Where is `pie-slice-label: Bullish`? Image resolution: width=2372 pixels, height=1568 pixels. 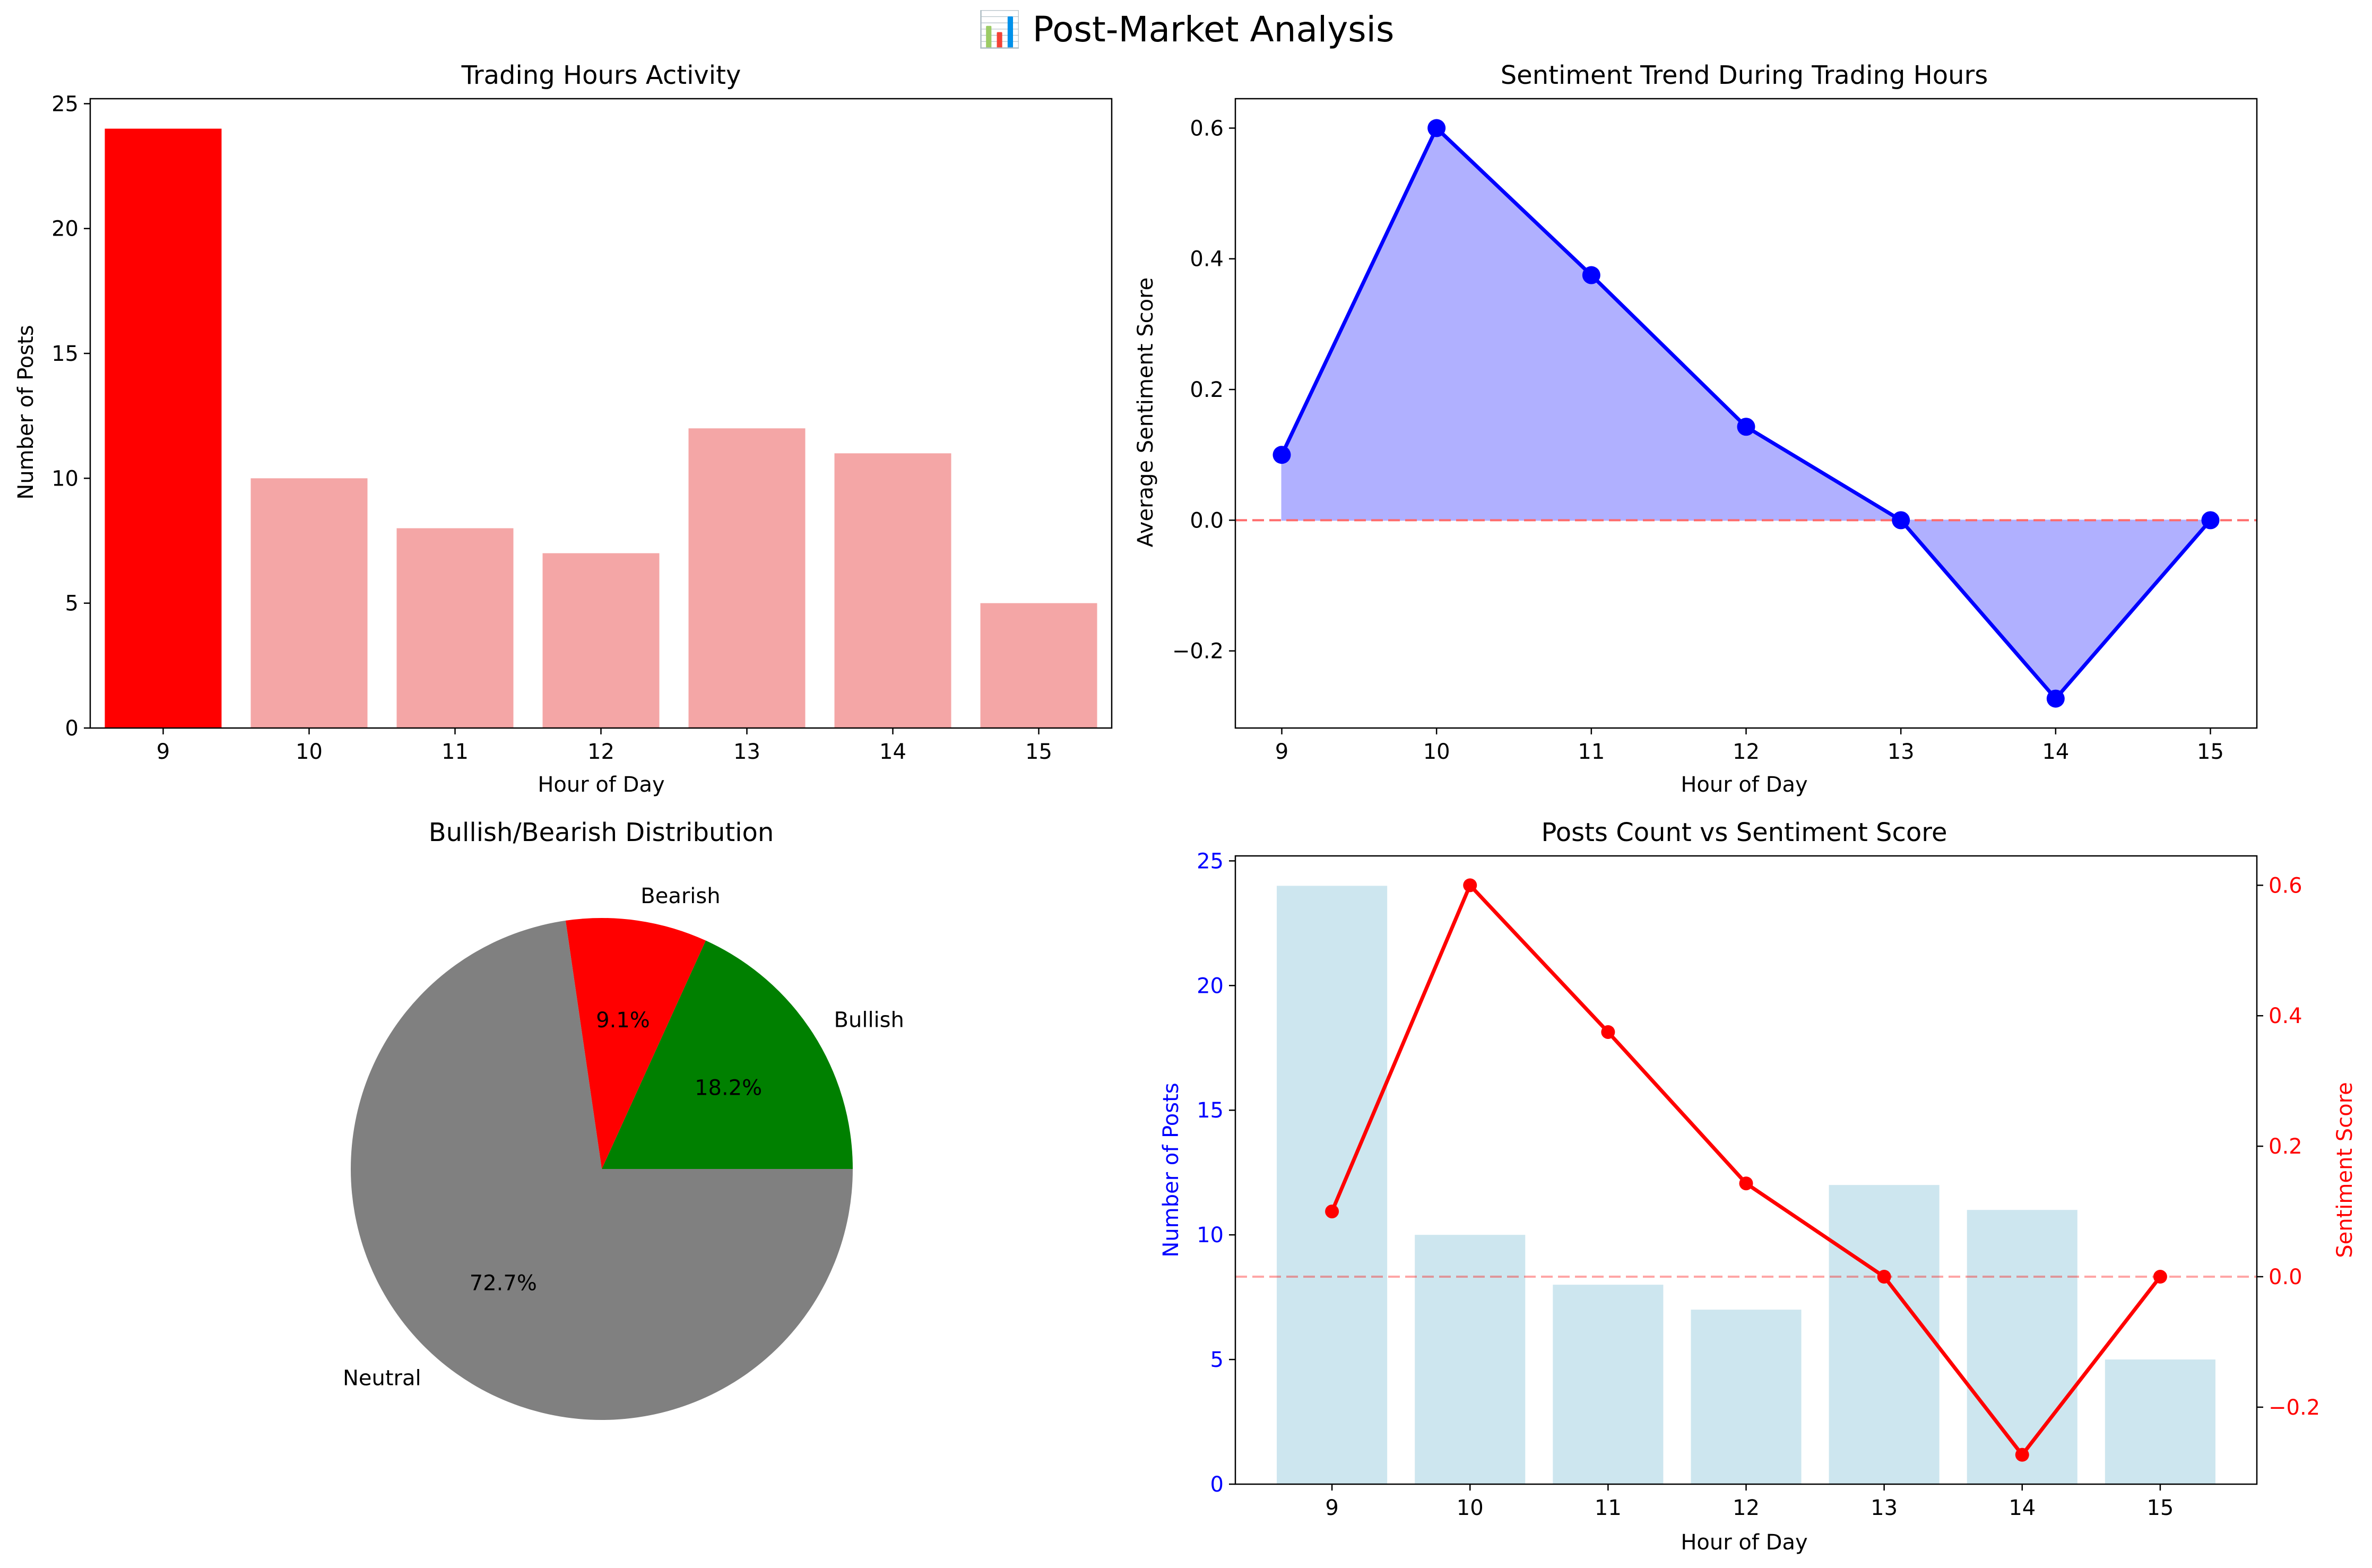
pie-slice-label: Bullish is located at coordinates (869, 1020).